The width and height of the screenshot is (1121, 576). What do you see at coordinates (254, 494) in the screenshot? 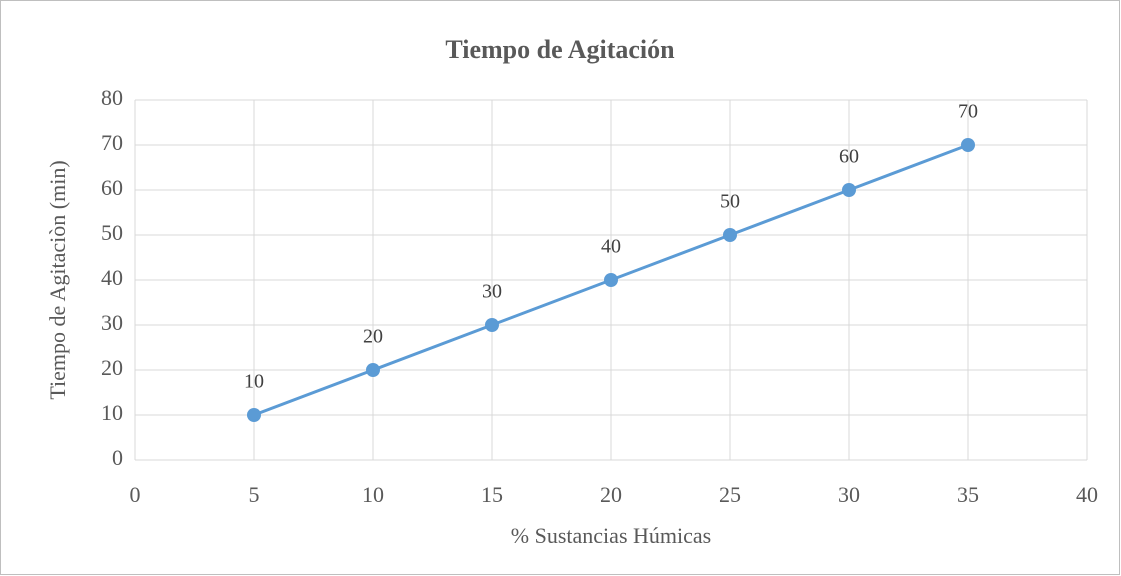
I see `x-tick-label: 5` at bounding box center [254, 494].